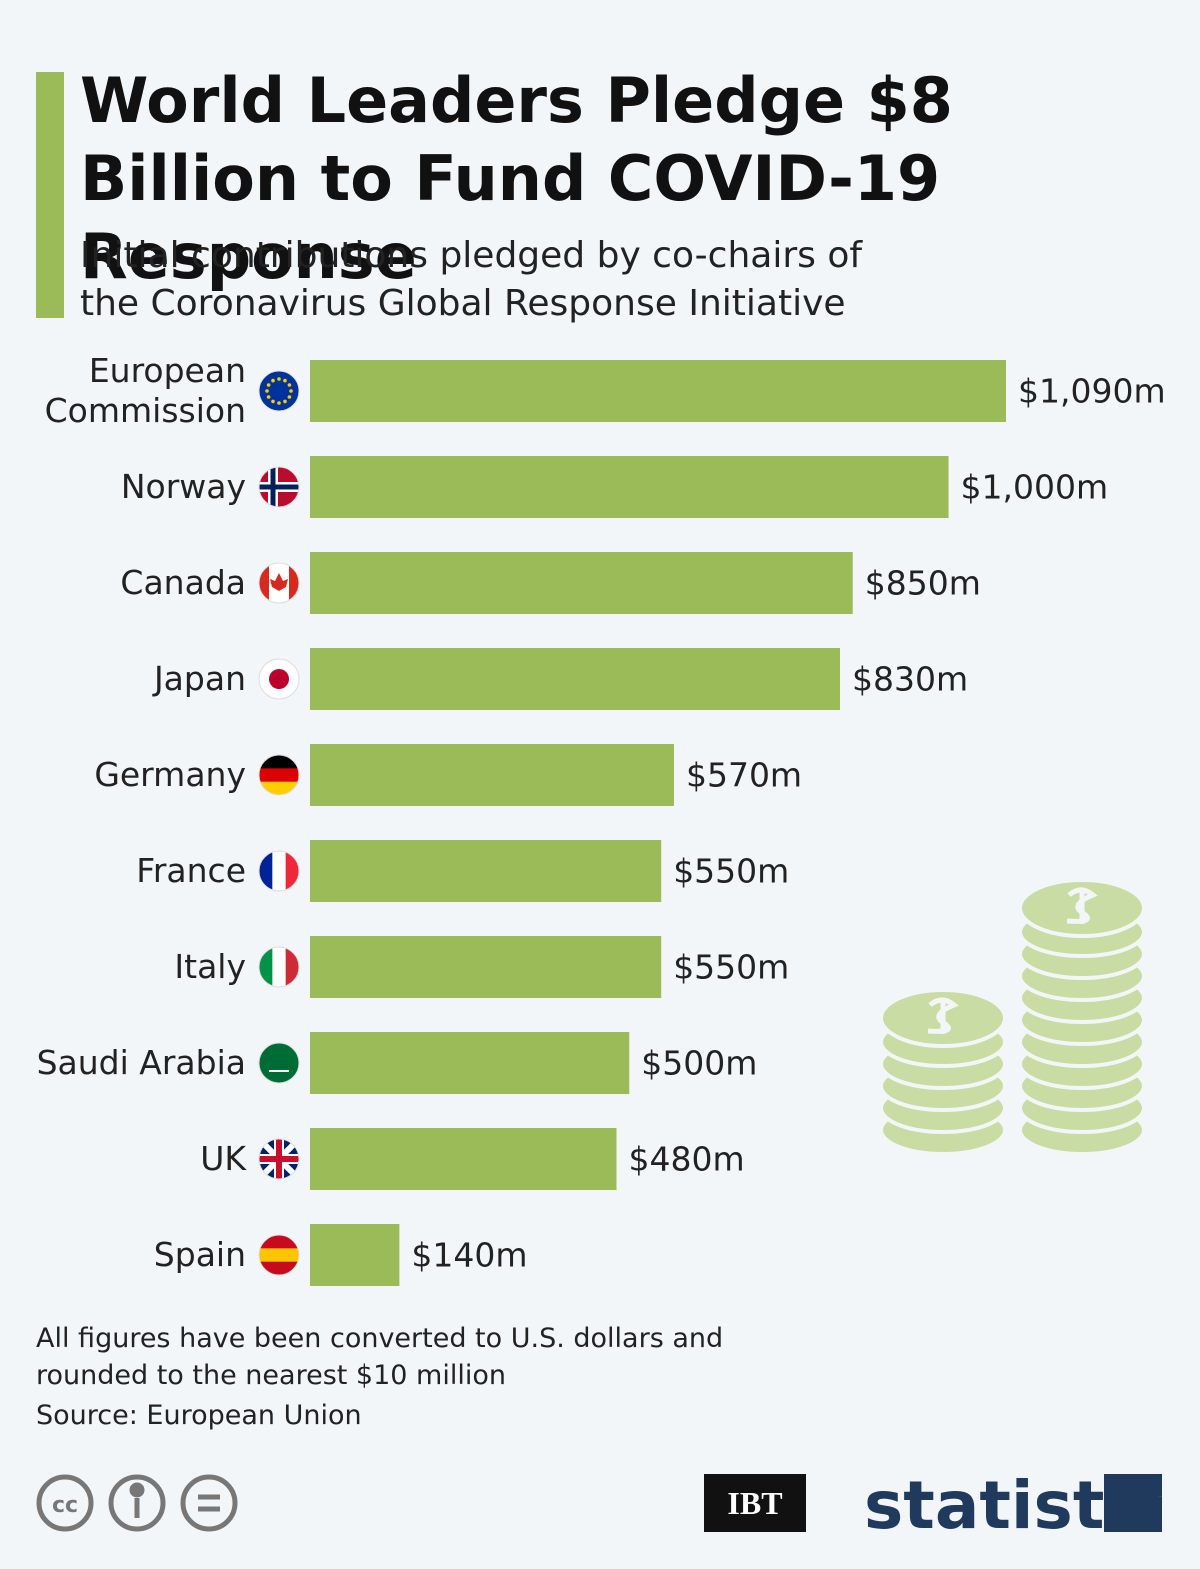  Describe the element at coordinates (1012, 1017) in the screenshot. I see `coins-illustration` at that location.